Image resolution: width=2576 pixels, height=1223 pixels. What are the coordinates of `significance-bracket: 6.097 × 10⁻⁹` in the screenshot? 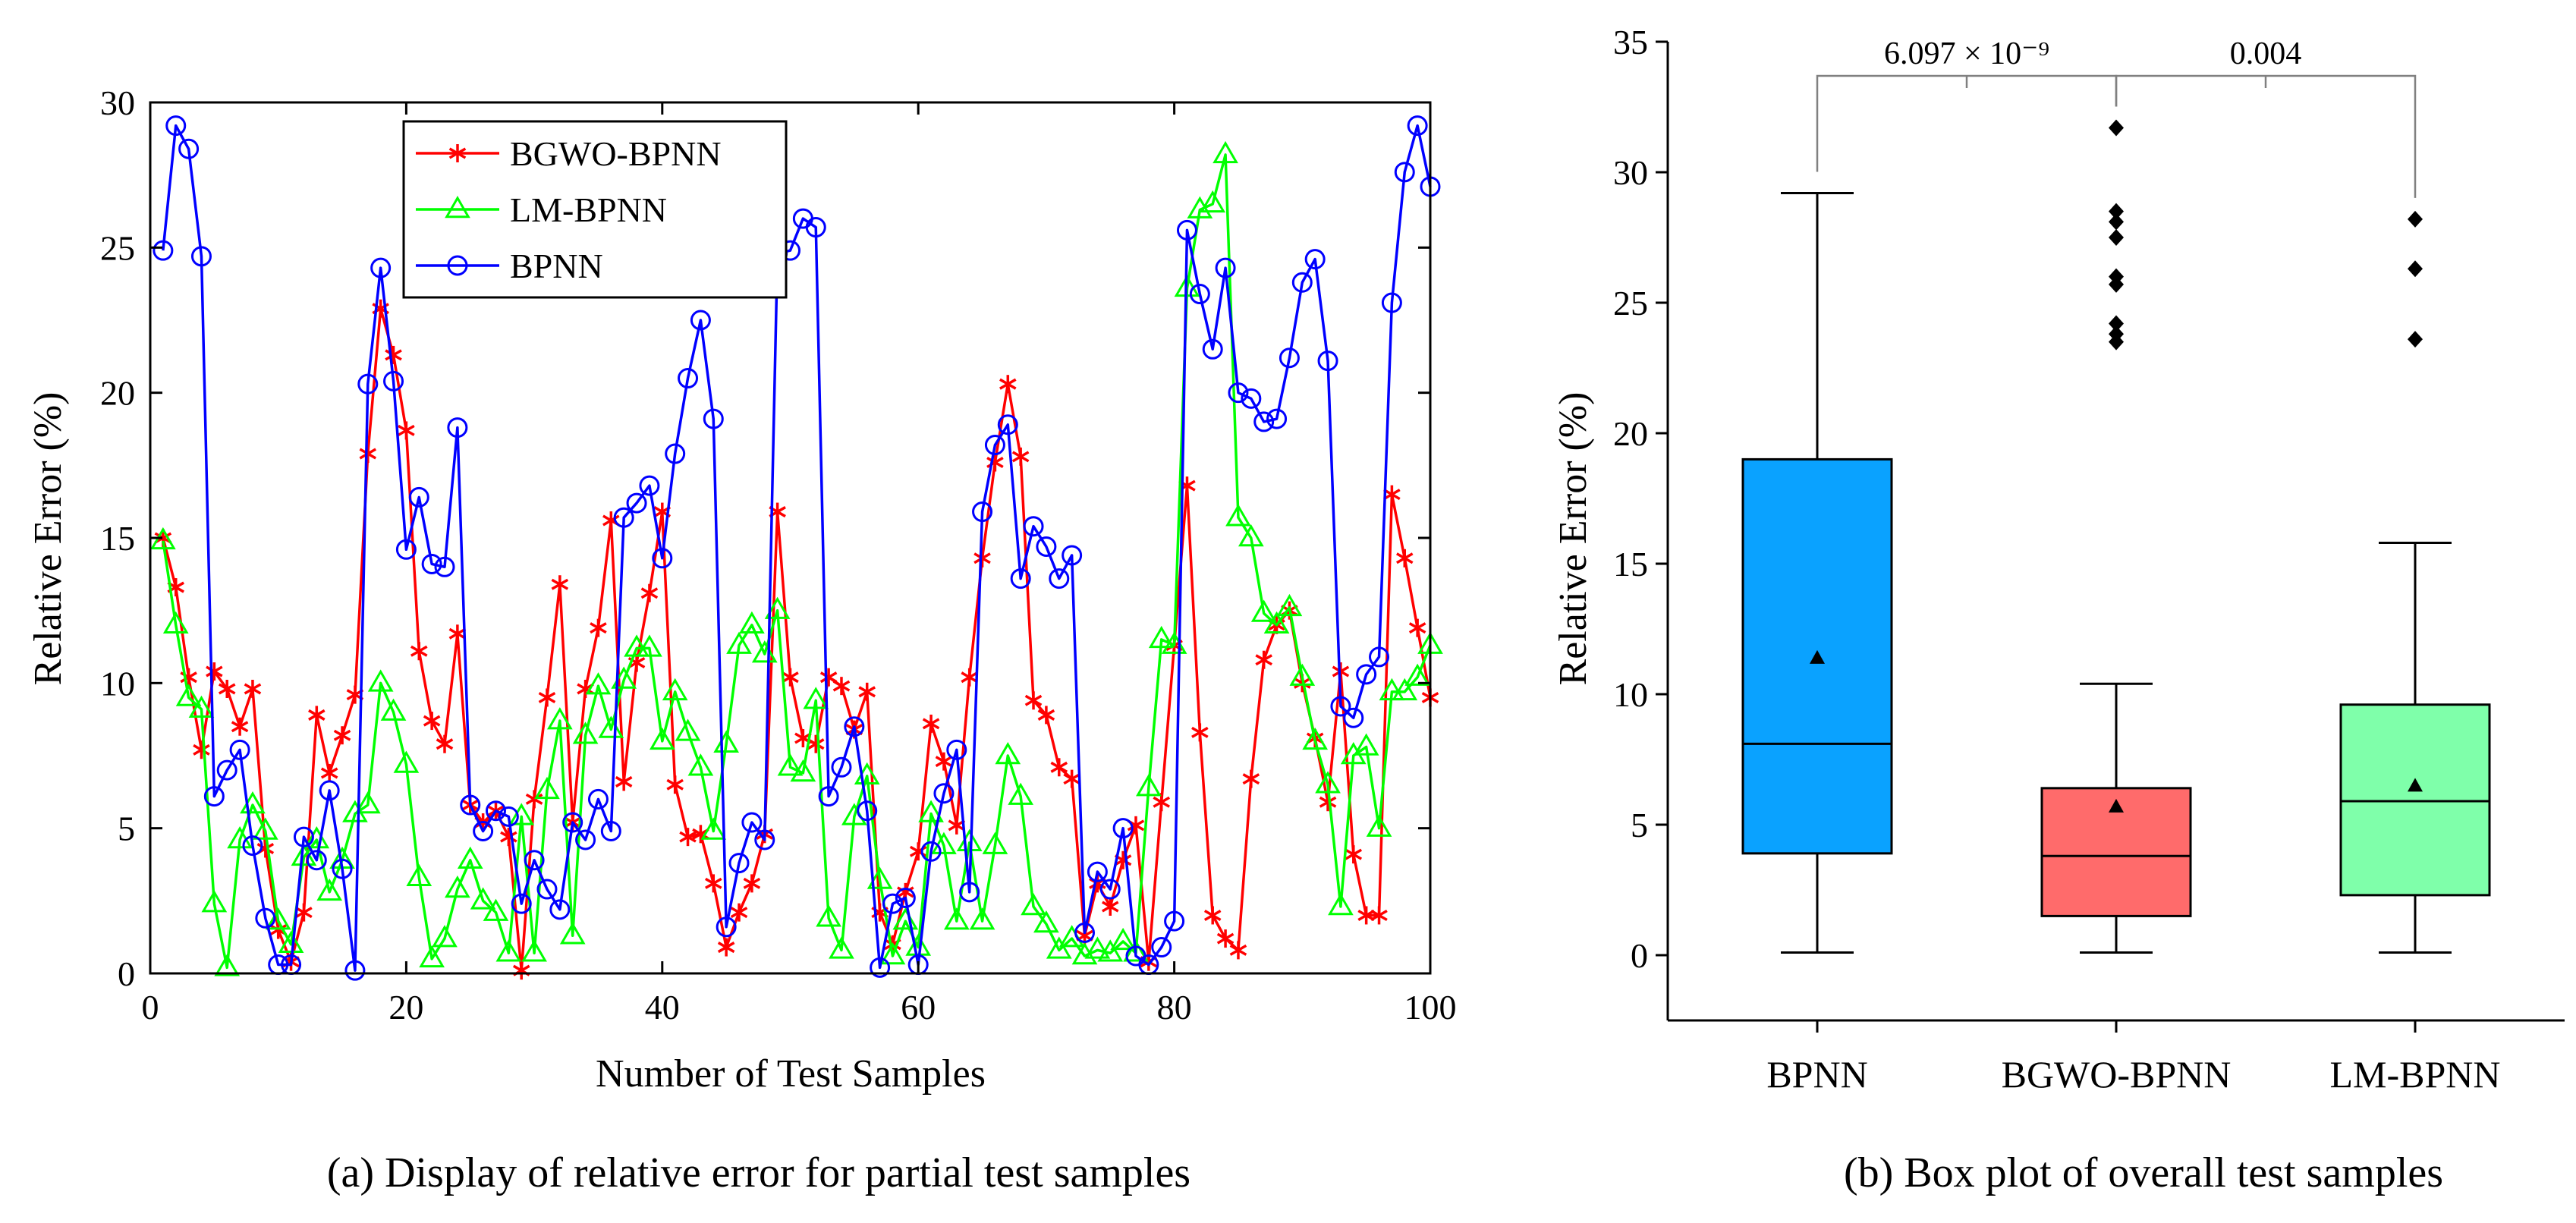 It's located at (1967, 104).